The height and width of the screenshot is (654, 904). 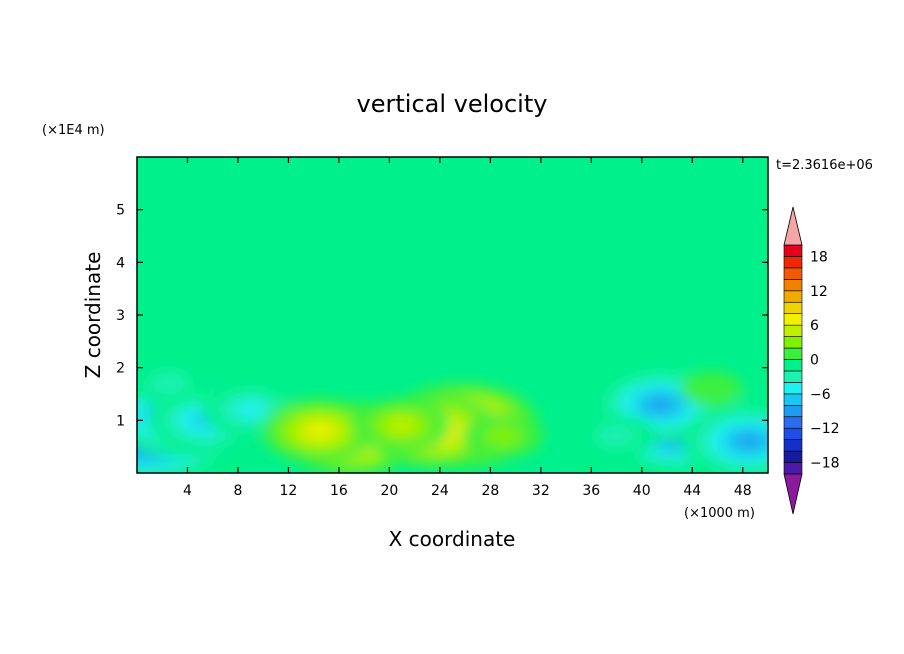 I want to click on colorbar-tick-label: −6, so click(x=820, y=395).